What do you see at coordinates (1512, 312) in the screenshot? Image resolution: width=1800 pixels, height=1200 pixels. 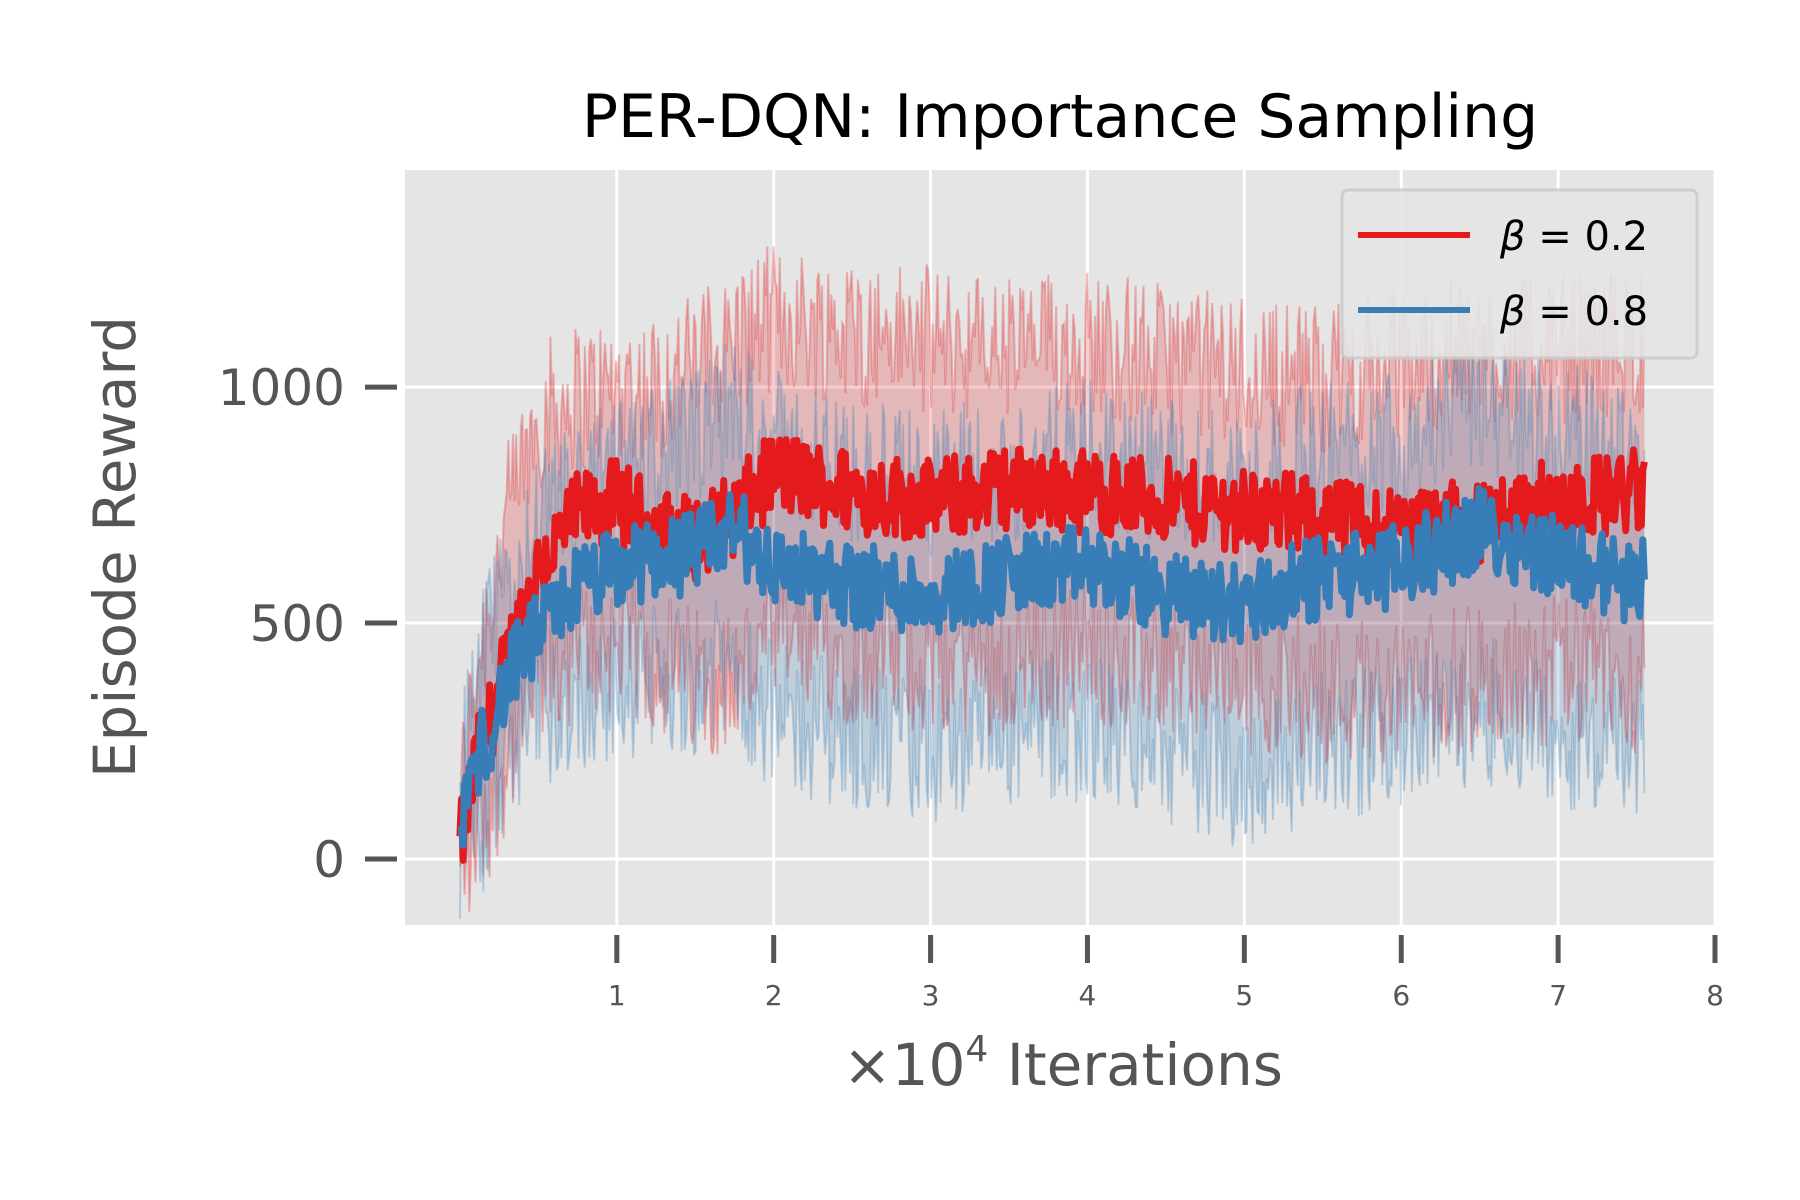 I see `legend-label-beta-0-8-symbol: β` at bounding box center [1512, 312].